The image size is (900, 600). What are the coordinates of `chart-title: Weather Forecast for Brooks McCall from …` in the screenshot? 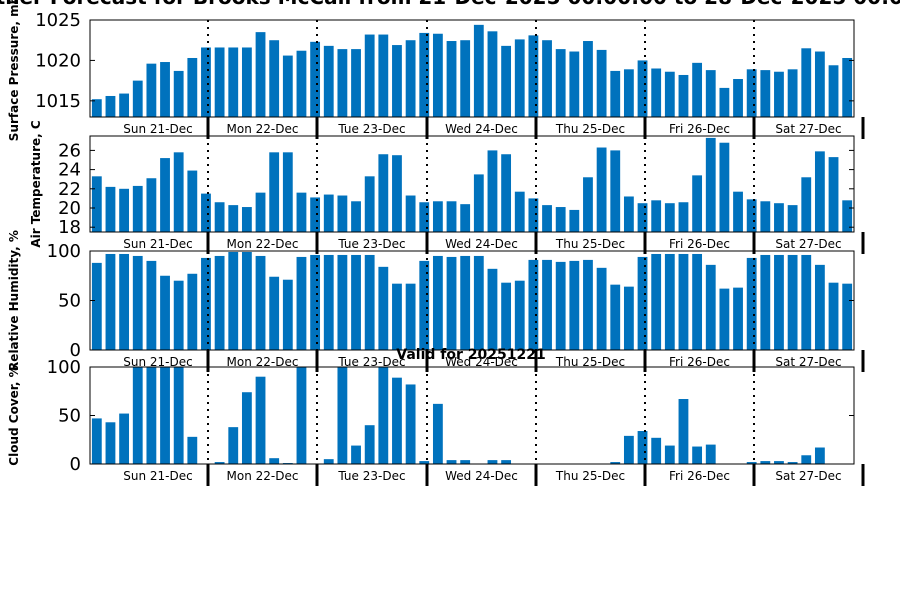 It's located at (450, 4).